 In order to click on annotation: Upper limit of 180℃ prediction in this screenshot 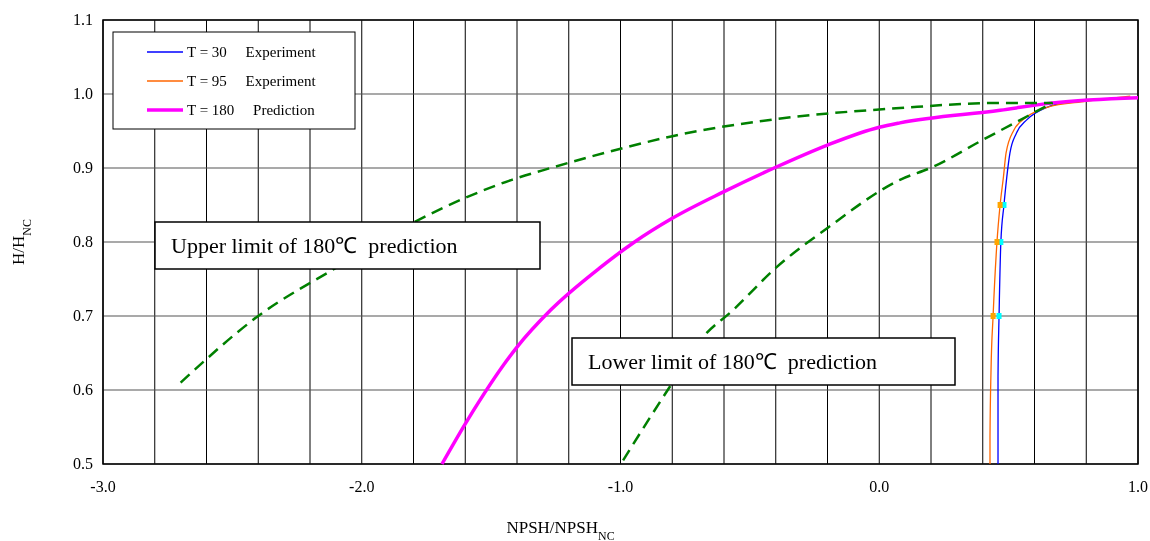, I will do `click(314, 245)`.